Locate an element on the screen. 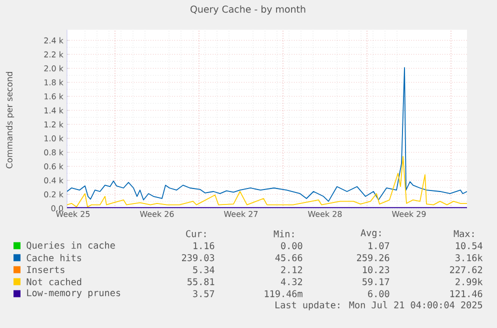  text: 3.57 is located at coordinates (203, 294).